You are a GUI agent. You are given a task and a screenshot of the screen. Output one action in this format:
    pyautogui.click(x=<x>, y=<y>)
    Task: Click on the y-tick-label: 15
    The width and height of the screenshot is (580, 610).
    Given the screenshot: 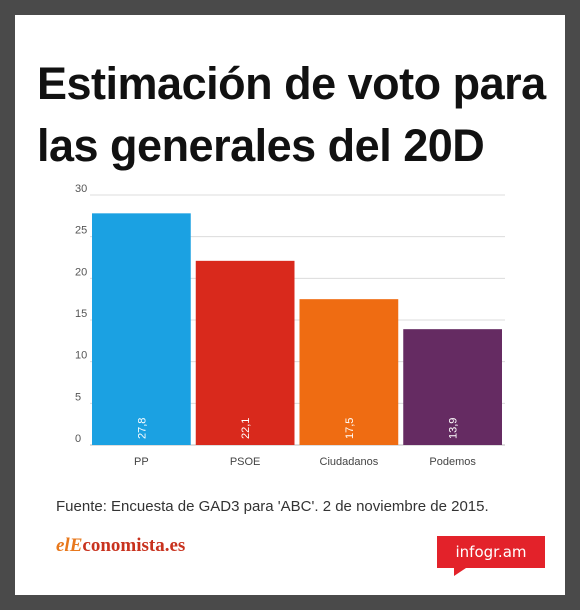 What is the action you would take?
    pyautogui.click(x=81, y=314)
    